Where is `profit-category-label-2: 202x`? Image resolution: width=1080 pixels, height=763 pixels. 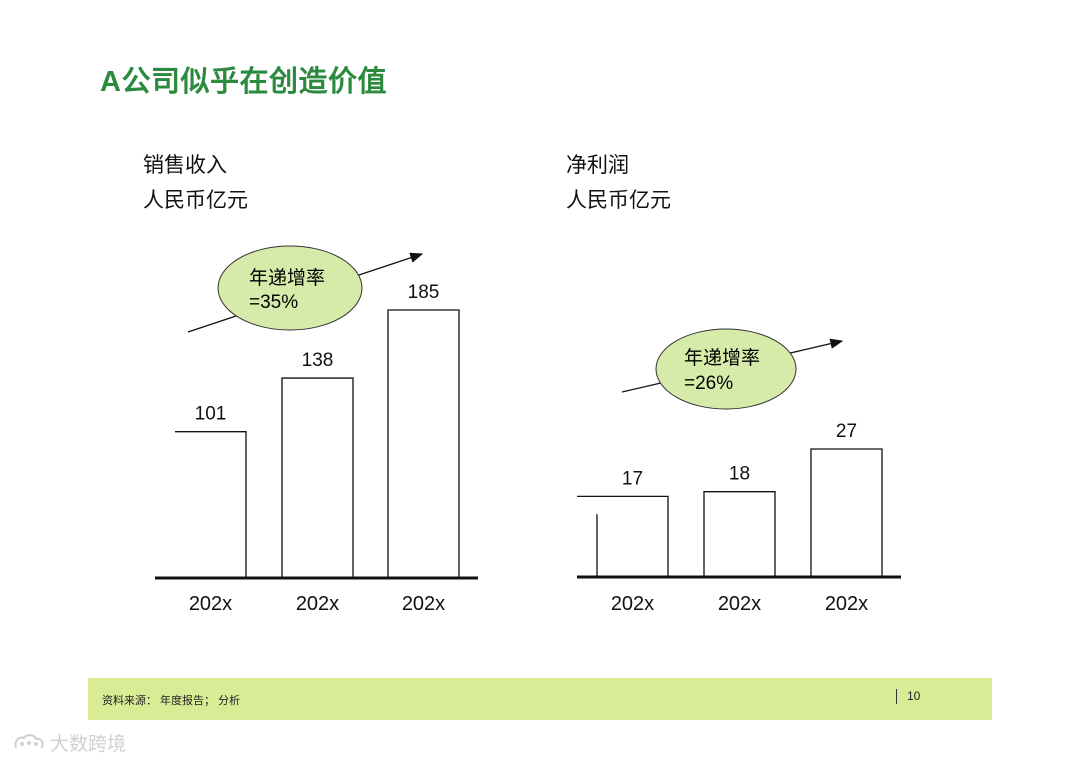
profit-category-label-2: 202x is located at coordinates (739, 604).